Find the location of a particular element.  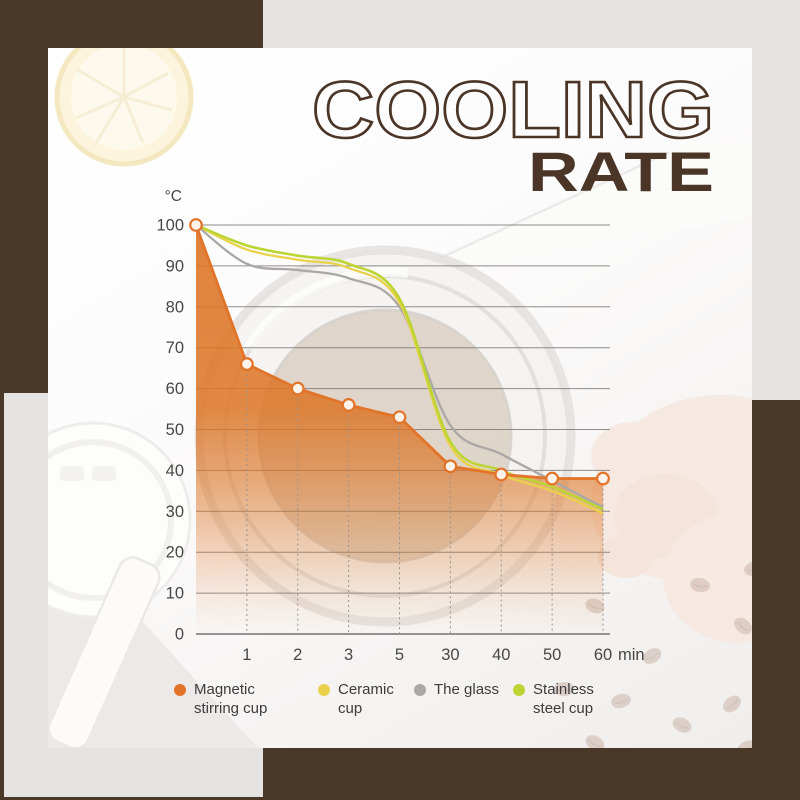

x-tick-label: 30 is located at coordinates (450, 655).